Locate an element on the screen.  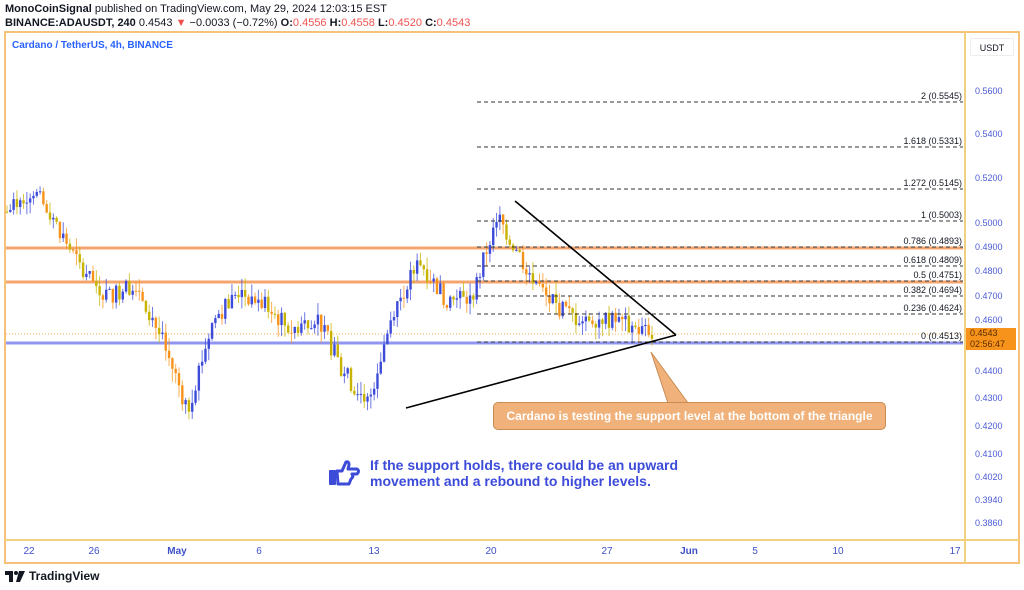
triangle-pattern is located at coordinates (541, 304).